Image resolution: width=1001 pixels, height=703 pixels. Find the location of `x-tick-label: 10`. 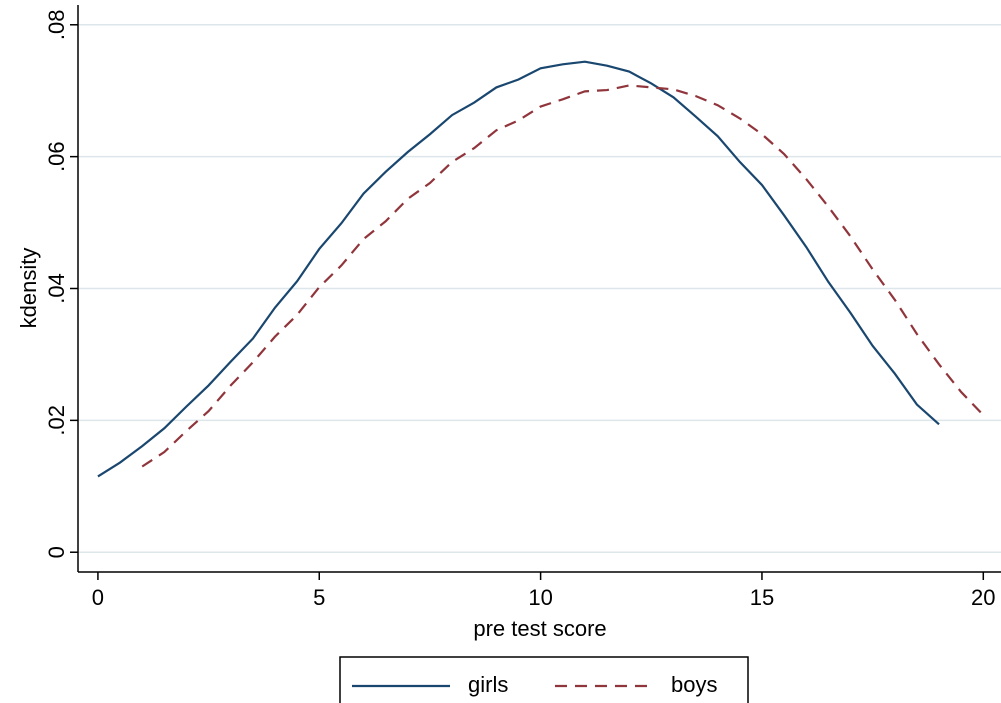

x-tick-label: 10 is located at coordinates (540, 597).